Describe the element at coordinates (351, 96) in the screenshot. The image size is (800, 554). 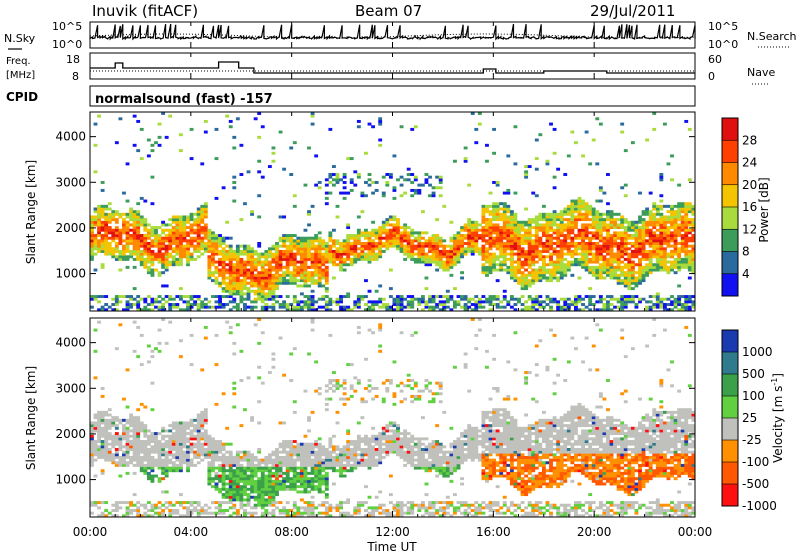
I see `cpid-panel: CPID normalsound (fast) -157` at that location.